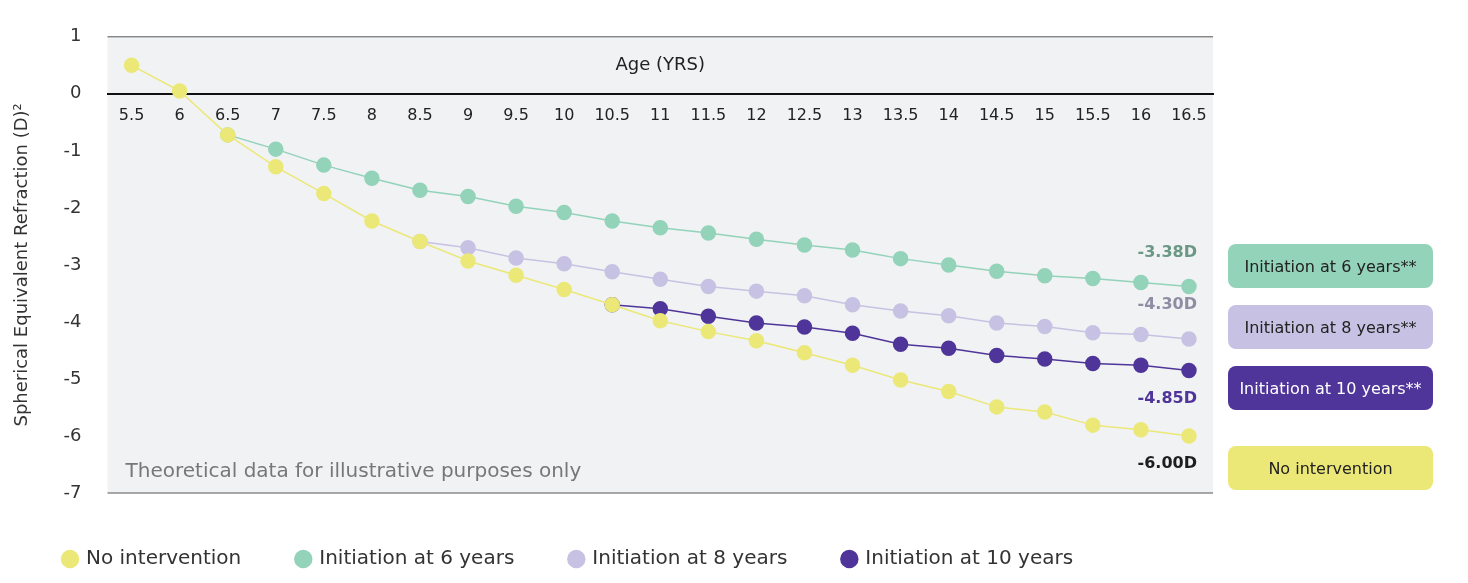 The width and height of the screenshot is (1468, 583). Describe the element at coordinates (660, 114) in the screenshot. I see `x-tick-label: 11` at that location.